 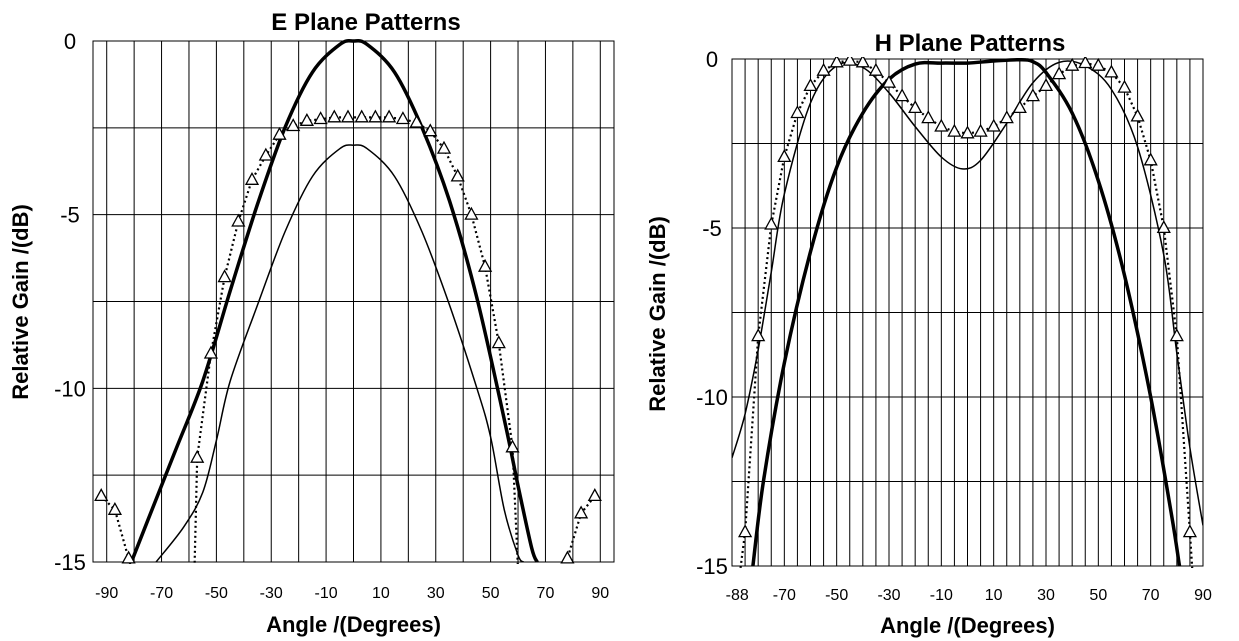 I want to click on e-plane-x-tick-label: -50, so click(x=216, y=593).